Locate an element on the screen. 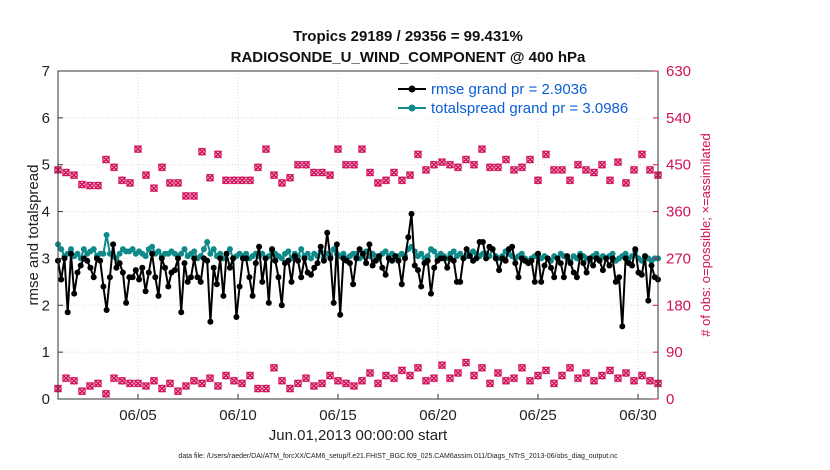 Image resolution: width=830 pixels, height=470 pixels. x-tick-label: 06/20 is located at coordinates (438, 415).